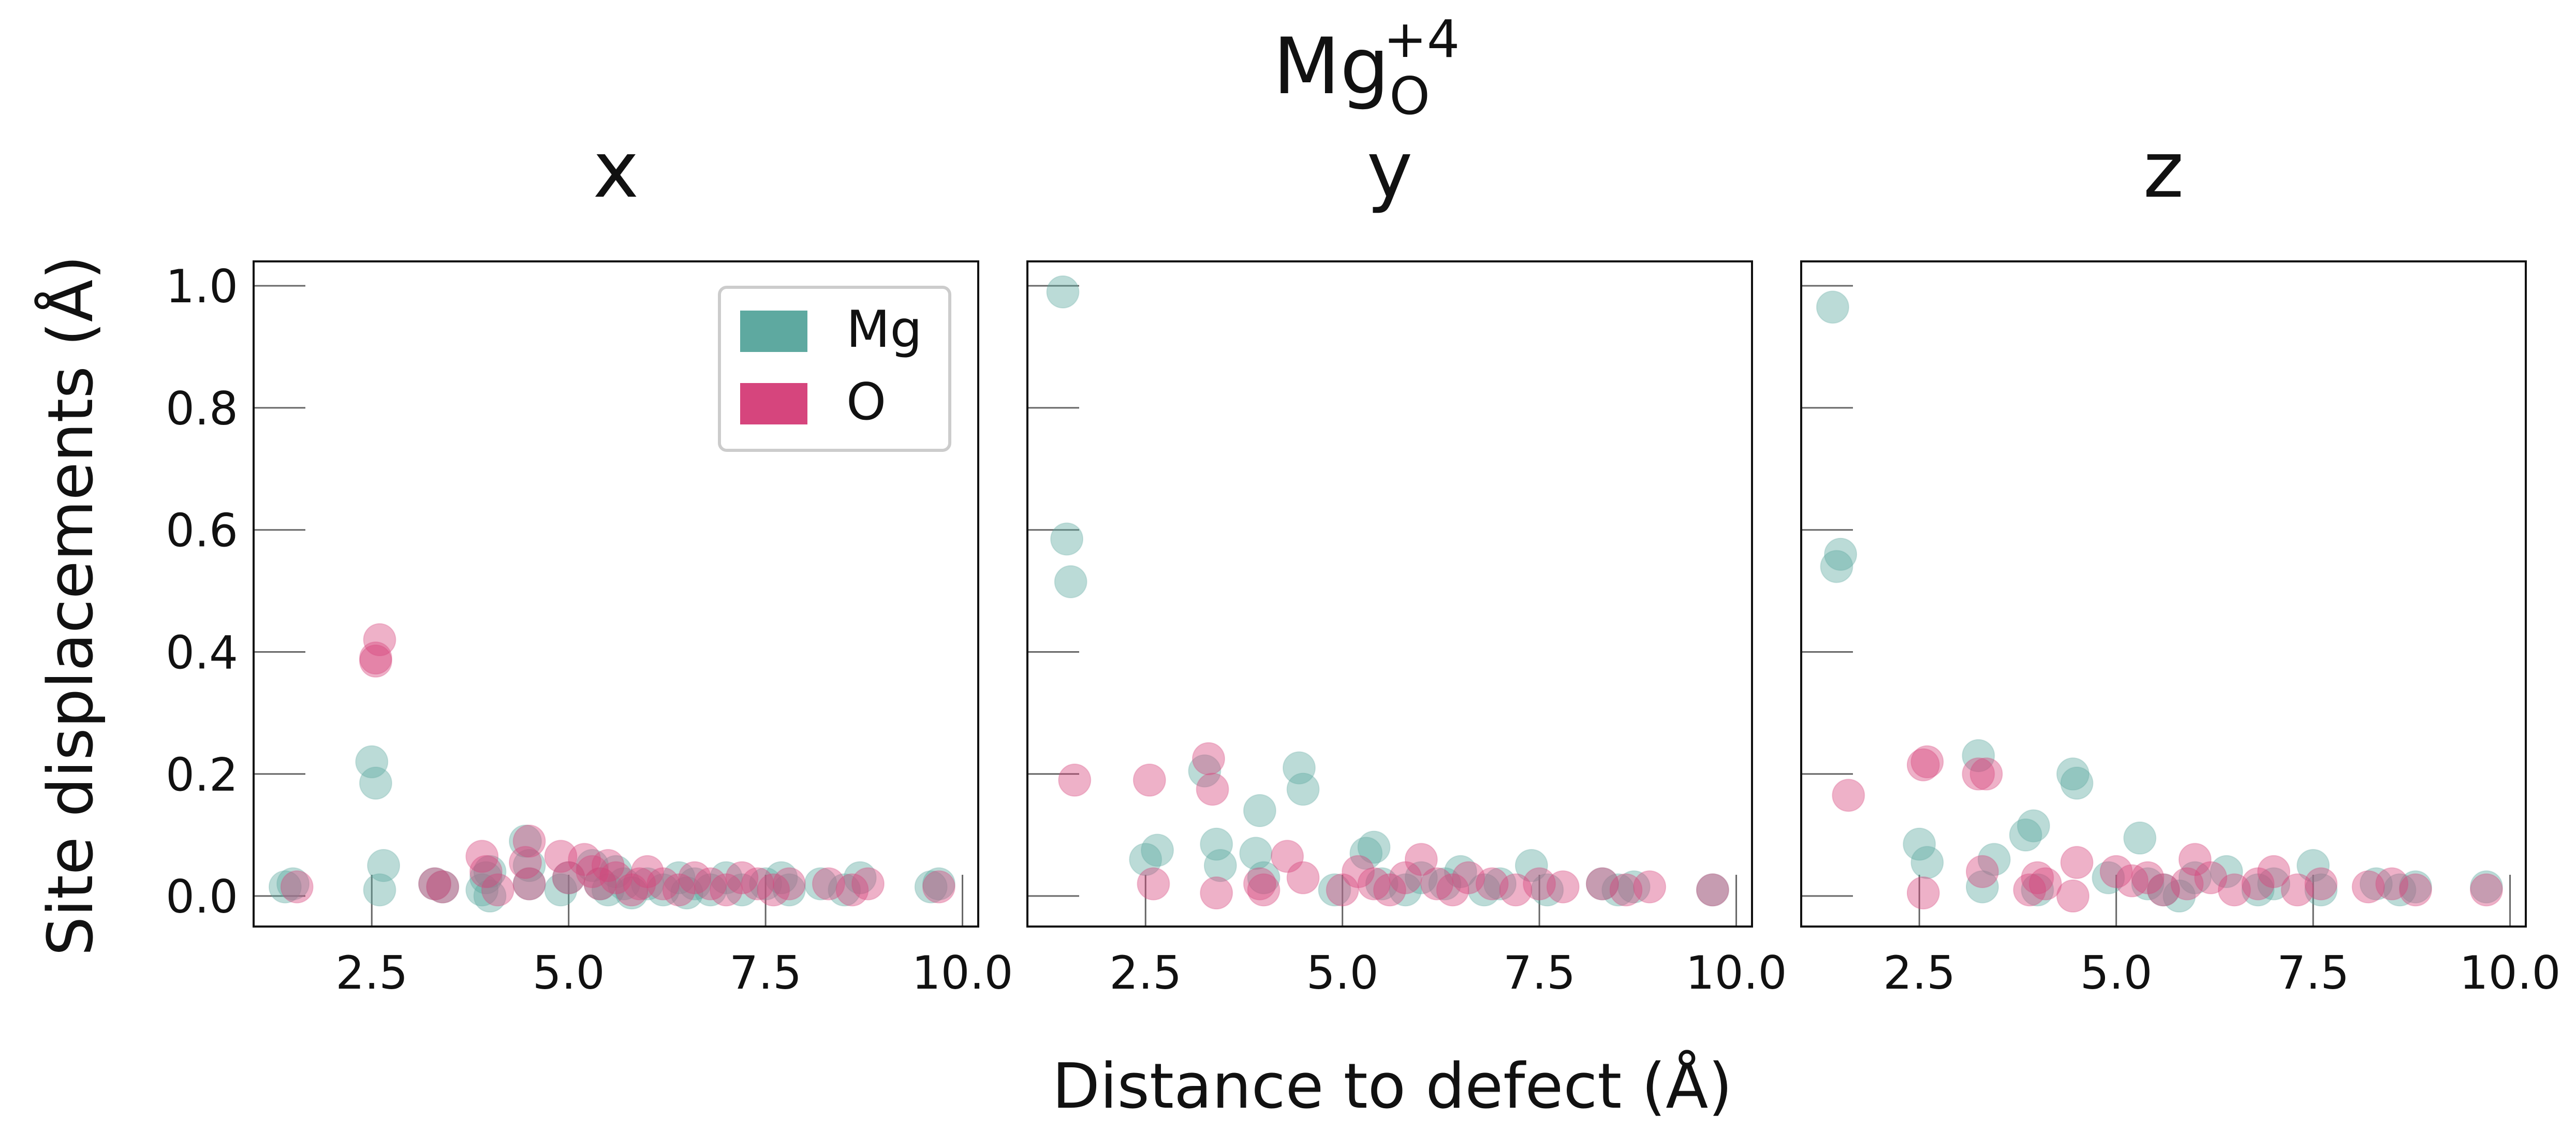 This screenshot has width=2576, height=1146. Describe the element at coordinates (71, 606) in the screenshot. I see `y-axis-label: Site displacements (Å)` at that location.